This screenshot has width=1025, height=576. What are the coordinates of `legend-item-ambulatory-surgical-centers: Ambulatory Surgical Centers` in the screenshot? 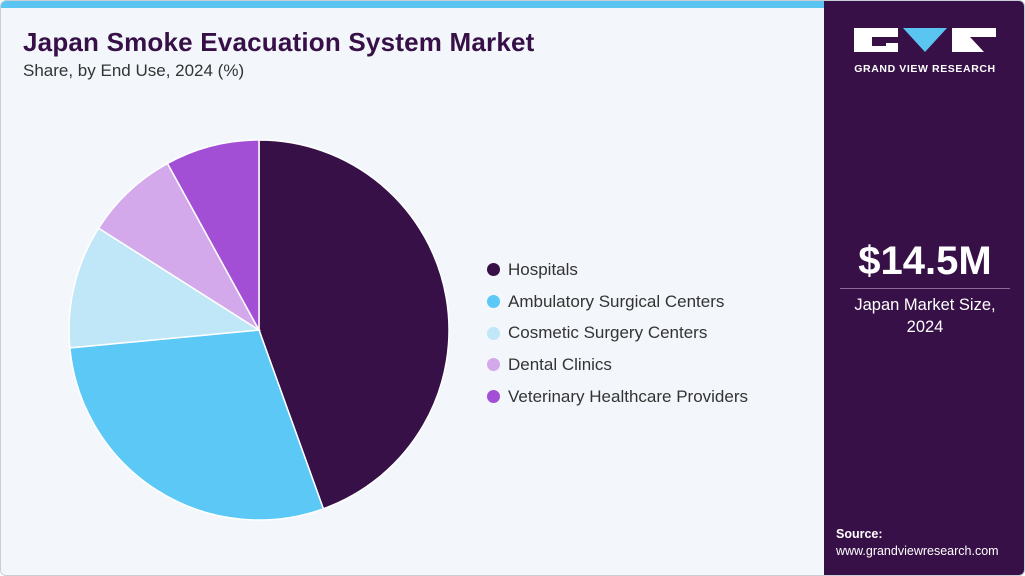 It's located at (617, 302).